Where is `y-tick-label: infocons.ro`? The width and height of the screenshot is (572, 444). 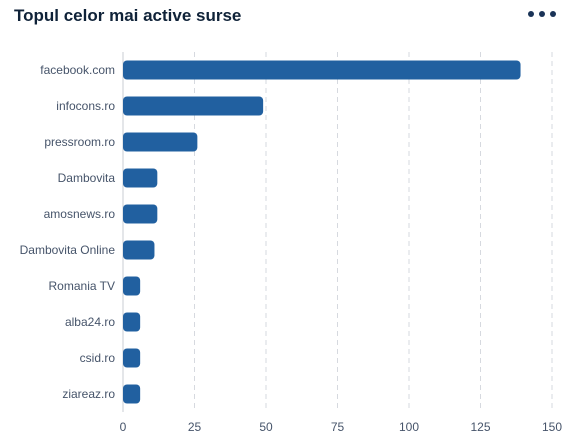
y-tick-label: infocons.ro is located at coordinates (85, 106).